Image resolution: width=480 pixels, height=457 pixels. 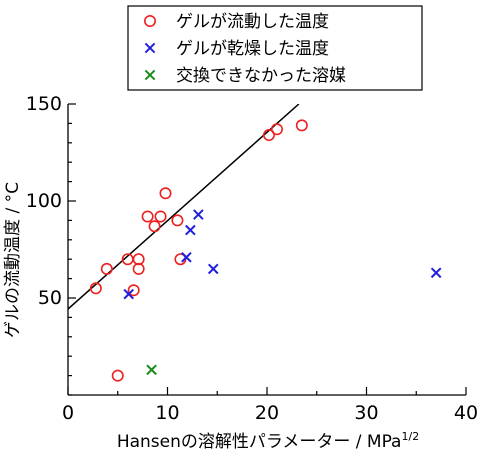 What do you see at coordinates (50, 298) in the screenshot?
I see `y-tick-label-50: 50` at bounding box center [50, 298].